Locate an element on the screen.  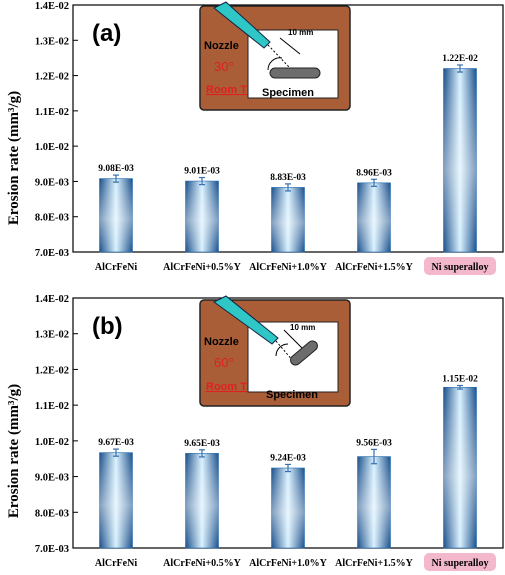
panel-a-y-tick-label: 7.0E-03 is located at coordinates (52, 253).